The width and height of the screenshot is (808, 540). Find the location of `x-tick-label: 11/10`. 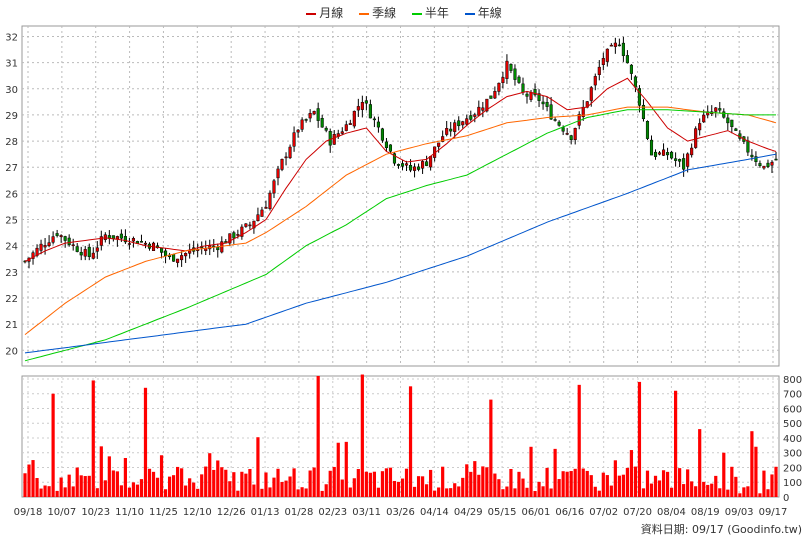

x-tick-label: 11/10 is located at coordinates (129, 512).